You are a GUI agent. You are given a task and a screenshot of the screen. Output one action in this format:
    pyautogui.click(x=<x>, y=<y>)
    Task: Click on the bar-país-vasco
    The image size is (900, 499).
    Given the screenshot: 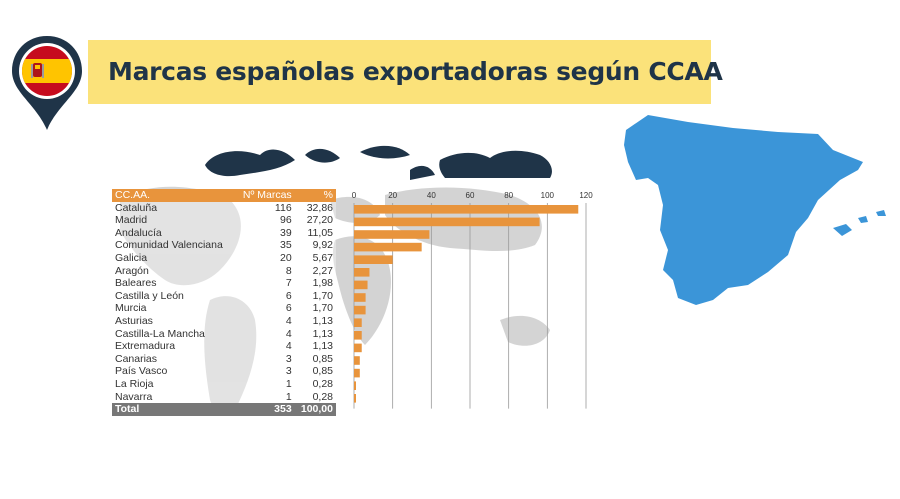 What is the action you would take?
    pyautogui.click(x=357, y=373)
    